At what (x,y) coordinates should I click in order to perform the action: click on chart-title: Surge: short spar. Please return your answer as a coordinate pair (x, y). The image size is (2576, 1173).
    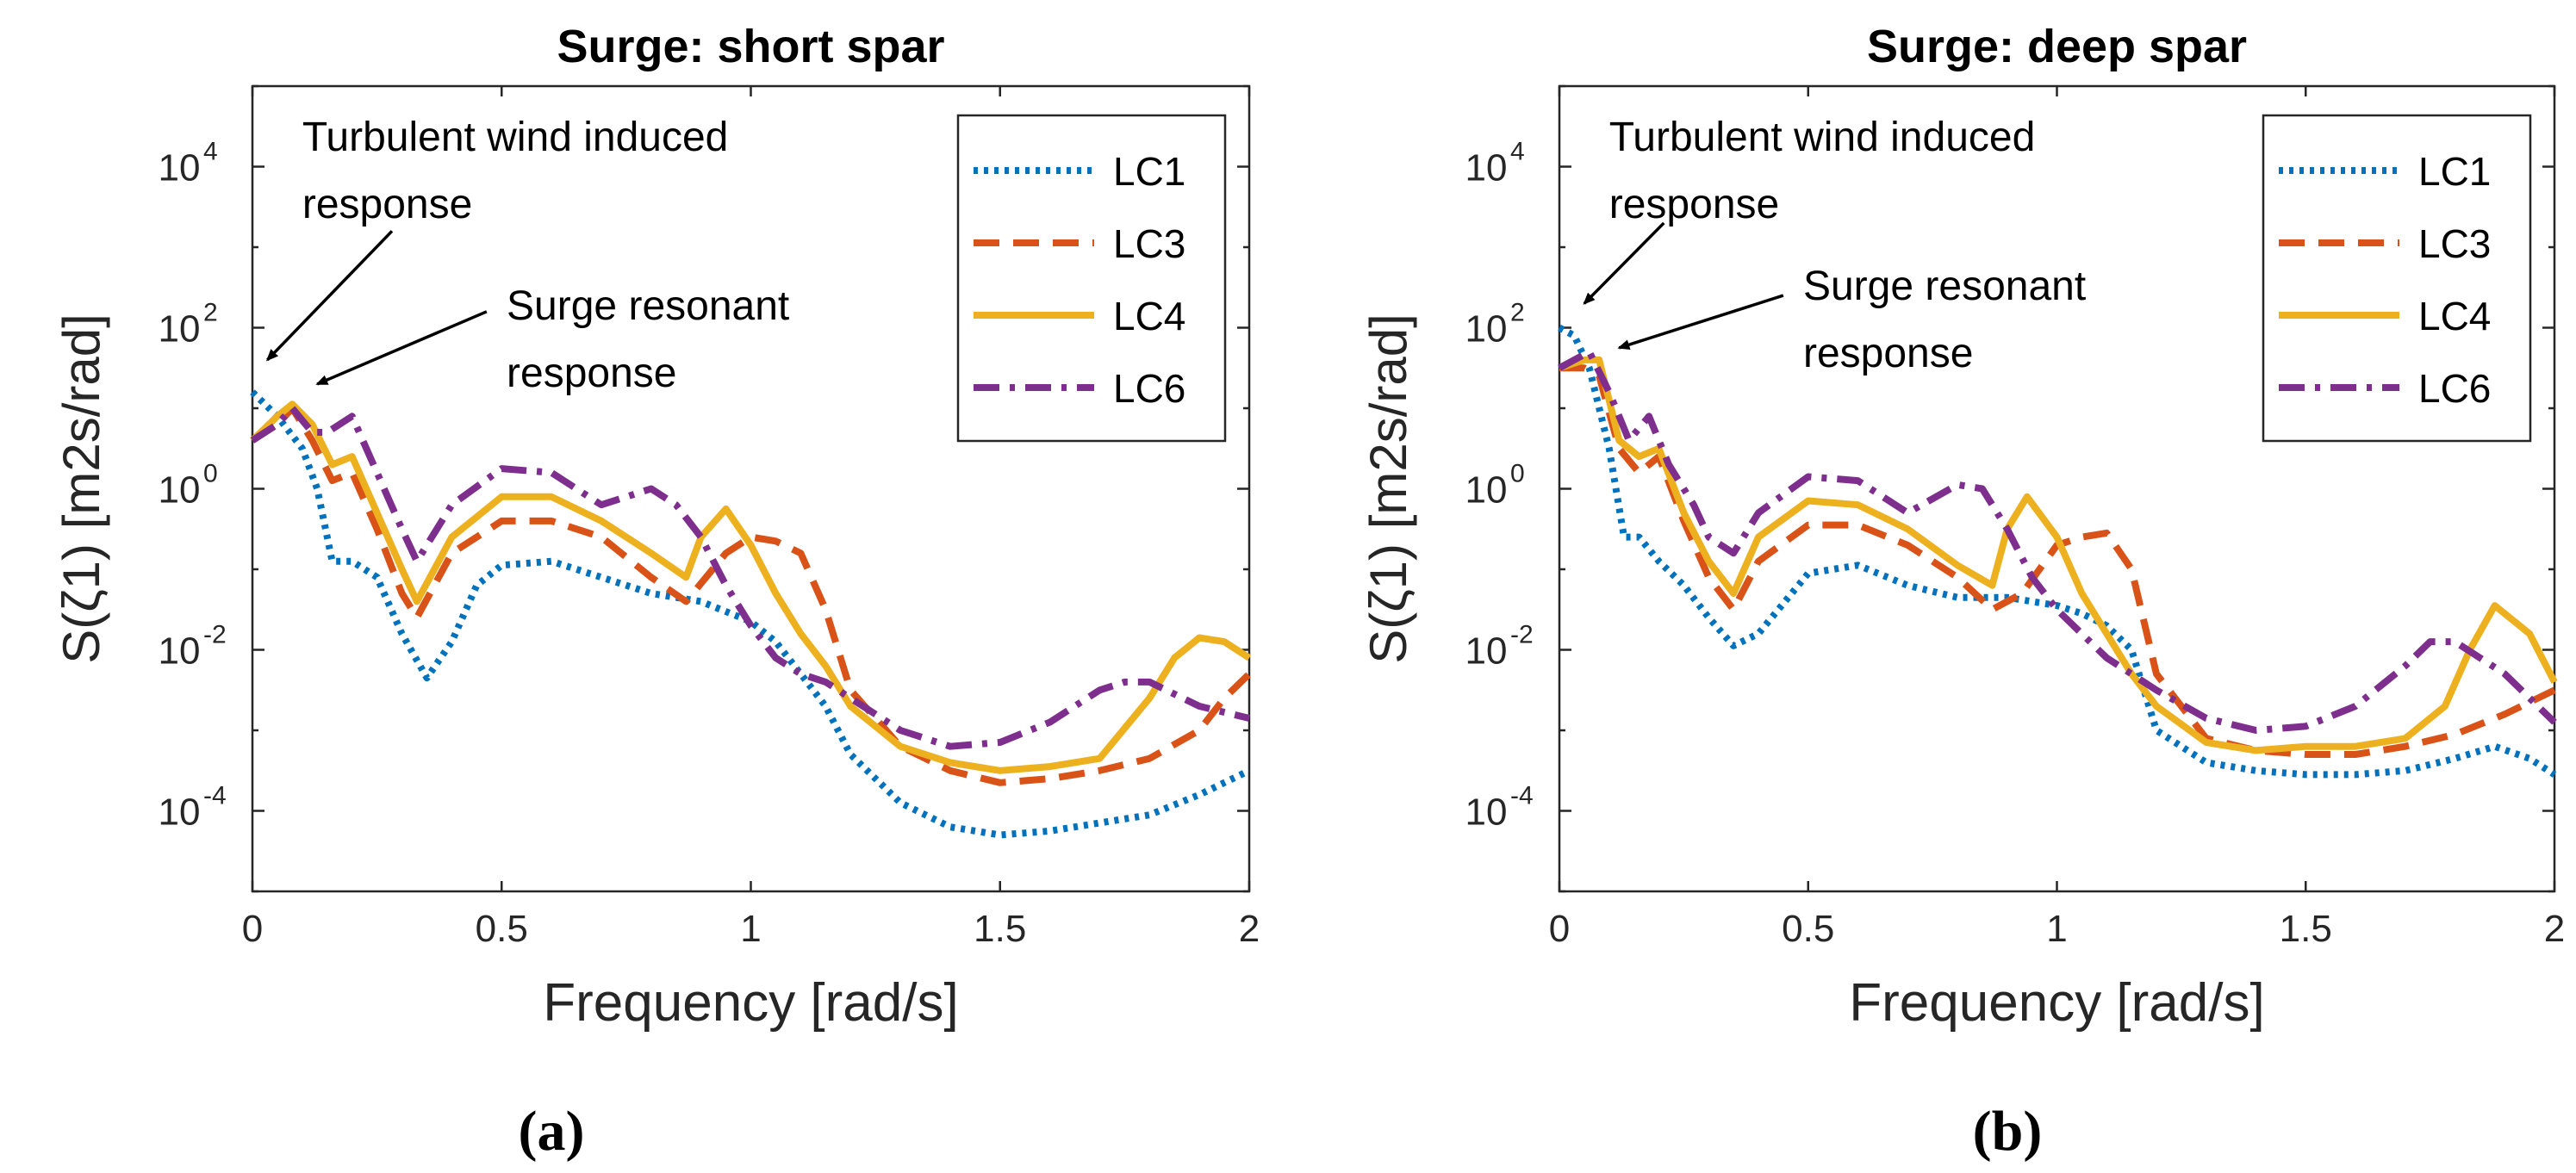
    Looking at the image, I should click on (750, 46).